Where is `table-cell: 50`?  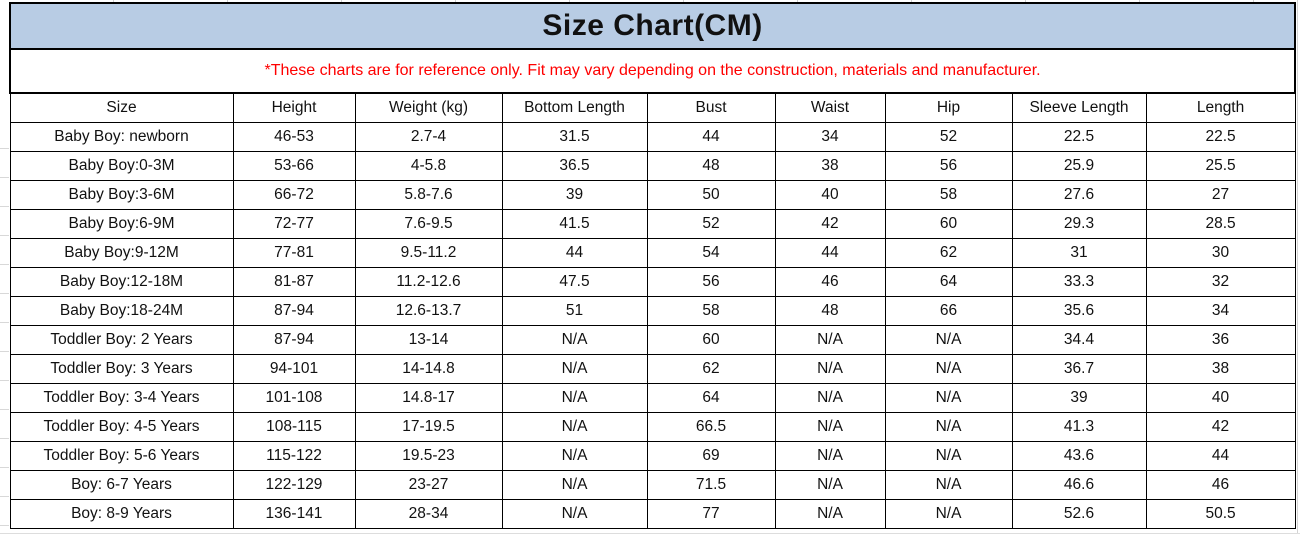 table-cell: 50 is located at coordinates (711, 194).